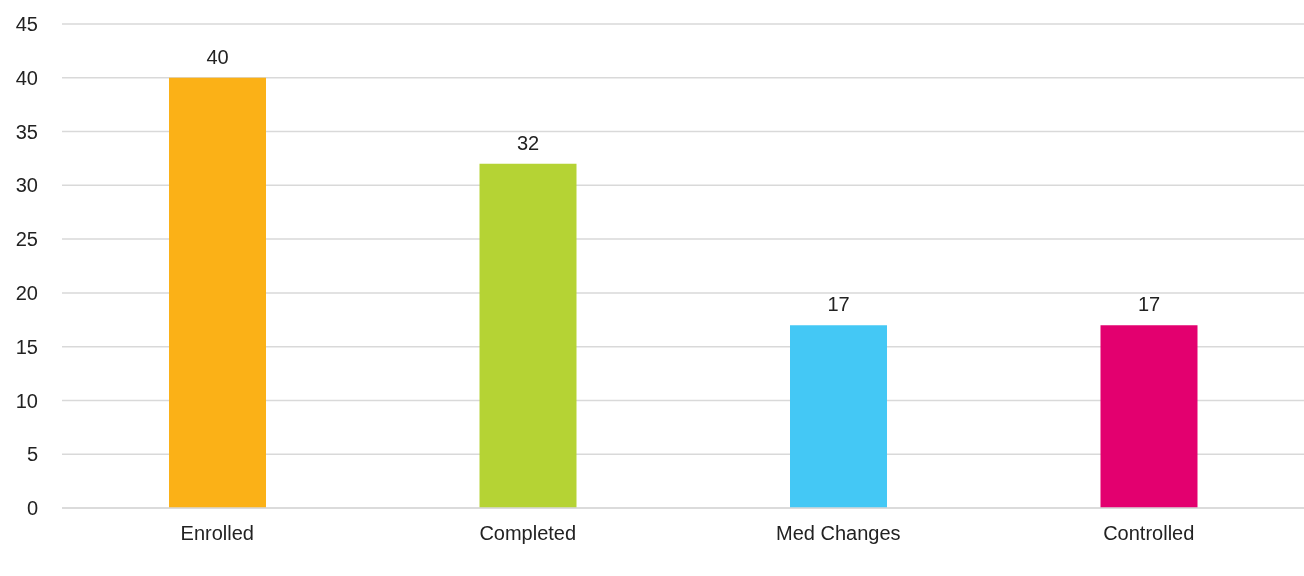  What do you see at coordinates (528, 533) in the screenshot?
I see `x-tick-label: Completed` at bounding box center [528, 533].